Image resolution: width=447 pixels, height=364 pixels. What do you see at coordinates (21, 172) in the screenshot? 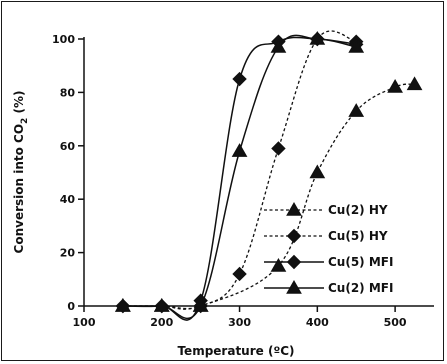
I see `y-axis-title: Conversion into CO2 (%)` at bounding box center [21, 172].